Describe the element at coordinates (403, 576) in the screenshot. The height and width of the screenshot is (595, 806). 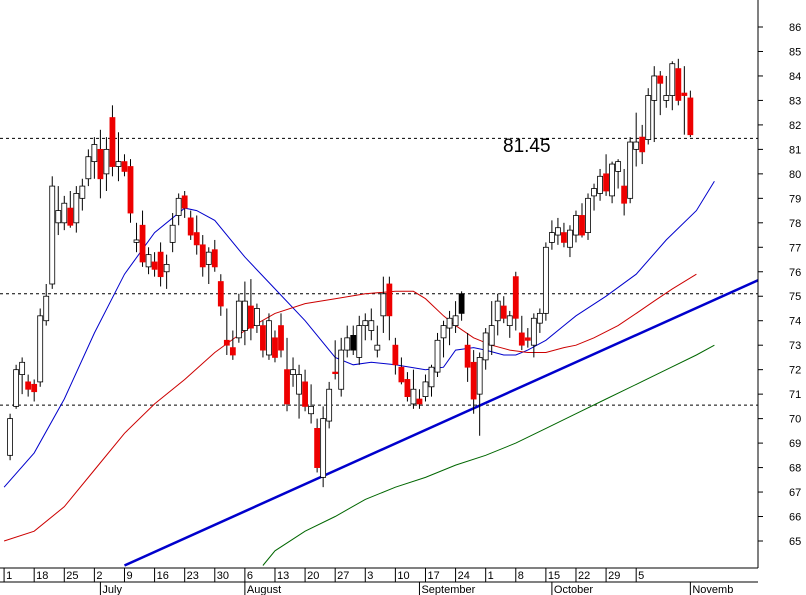
I see `x-tick-label: 10` at that location.